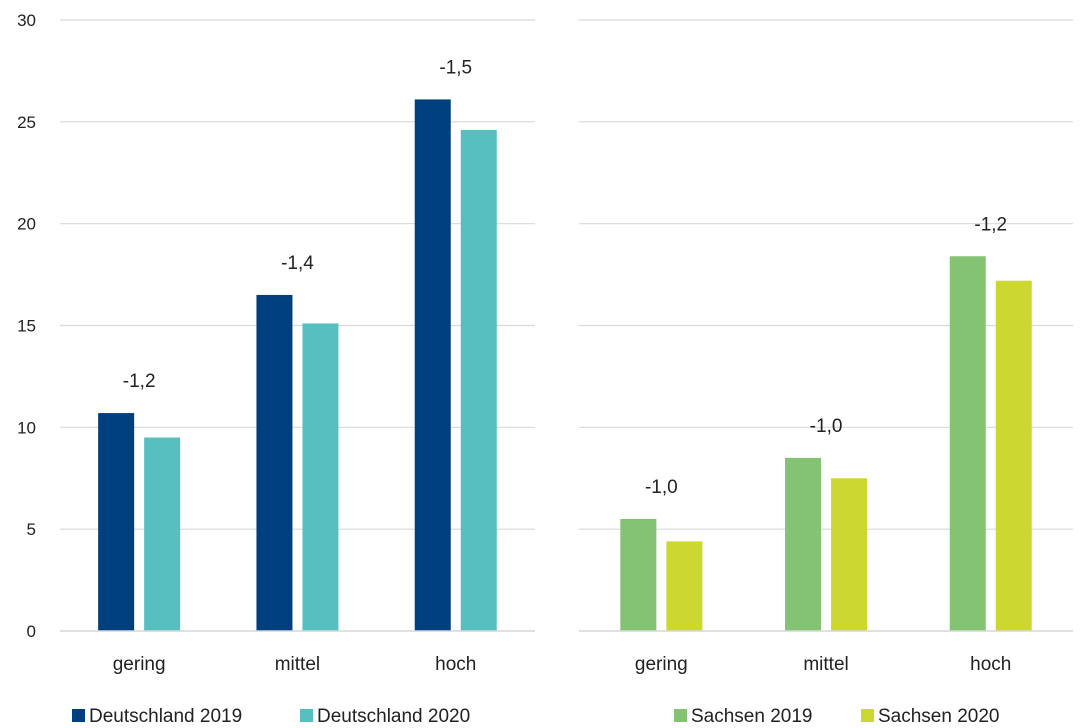 The width and height of the screenshot is (1085, 728). What do you see at coordinates (26, 122) in the screenshot?
I see `y-tick-label: 25` at bounding box center [26, 122].